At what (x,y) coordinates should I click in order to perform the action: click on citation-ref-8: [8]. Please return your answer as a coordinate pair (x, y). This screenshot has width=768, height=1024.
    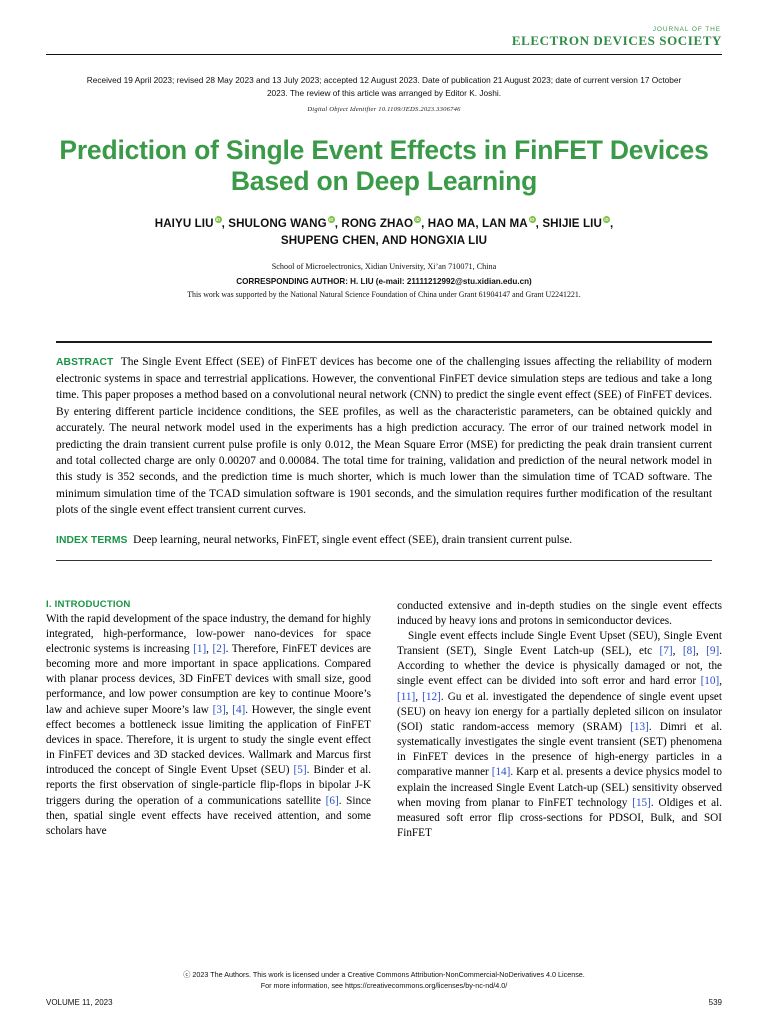
    Looking at the image, I should click on (689, 651).